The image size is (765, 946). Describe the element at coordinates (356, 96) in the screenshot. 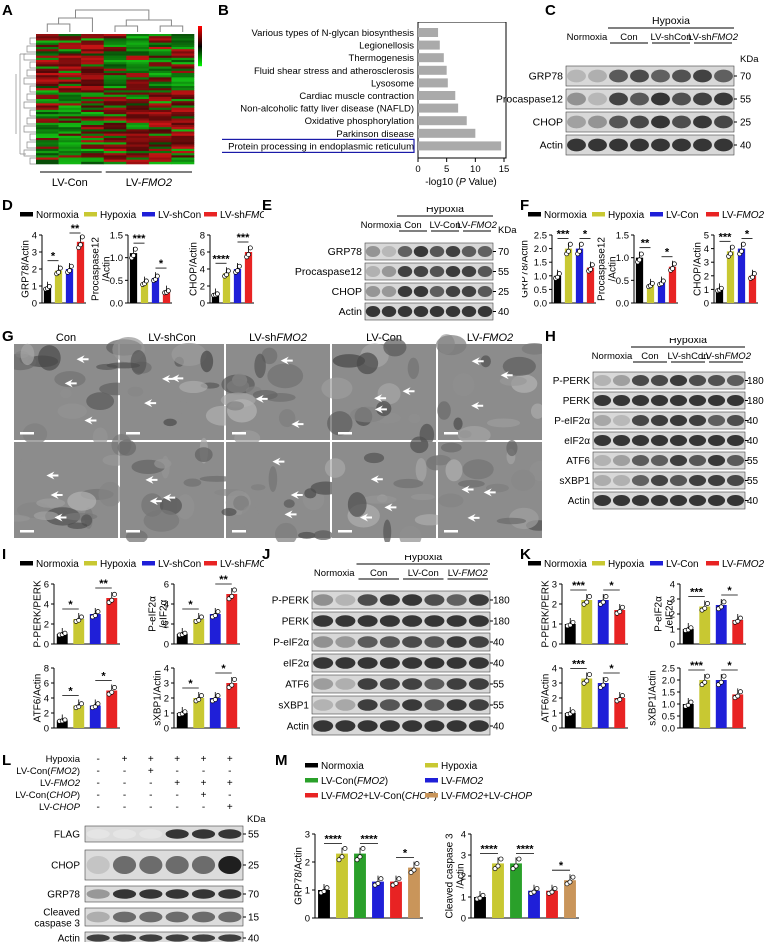

I see `pathway-label: Cardiac muscle contraction` at that location.